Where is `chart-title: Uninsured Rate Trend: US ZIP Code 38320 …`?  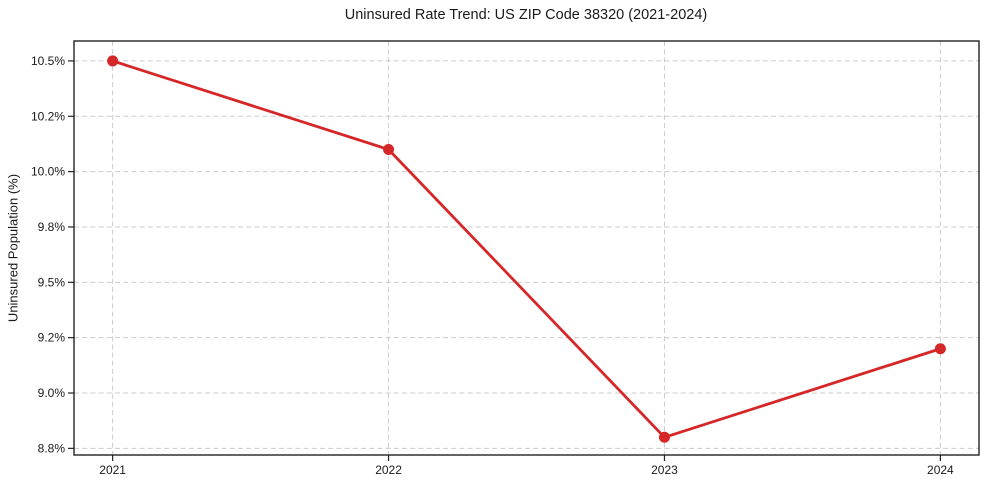
chart-title: Uninsured Rate Trend: US ZIP Code 38320 … is located at coordinates (526, 15).